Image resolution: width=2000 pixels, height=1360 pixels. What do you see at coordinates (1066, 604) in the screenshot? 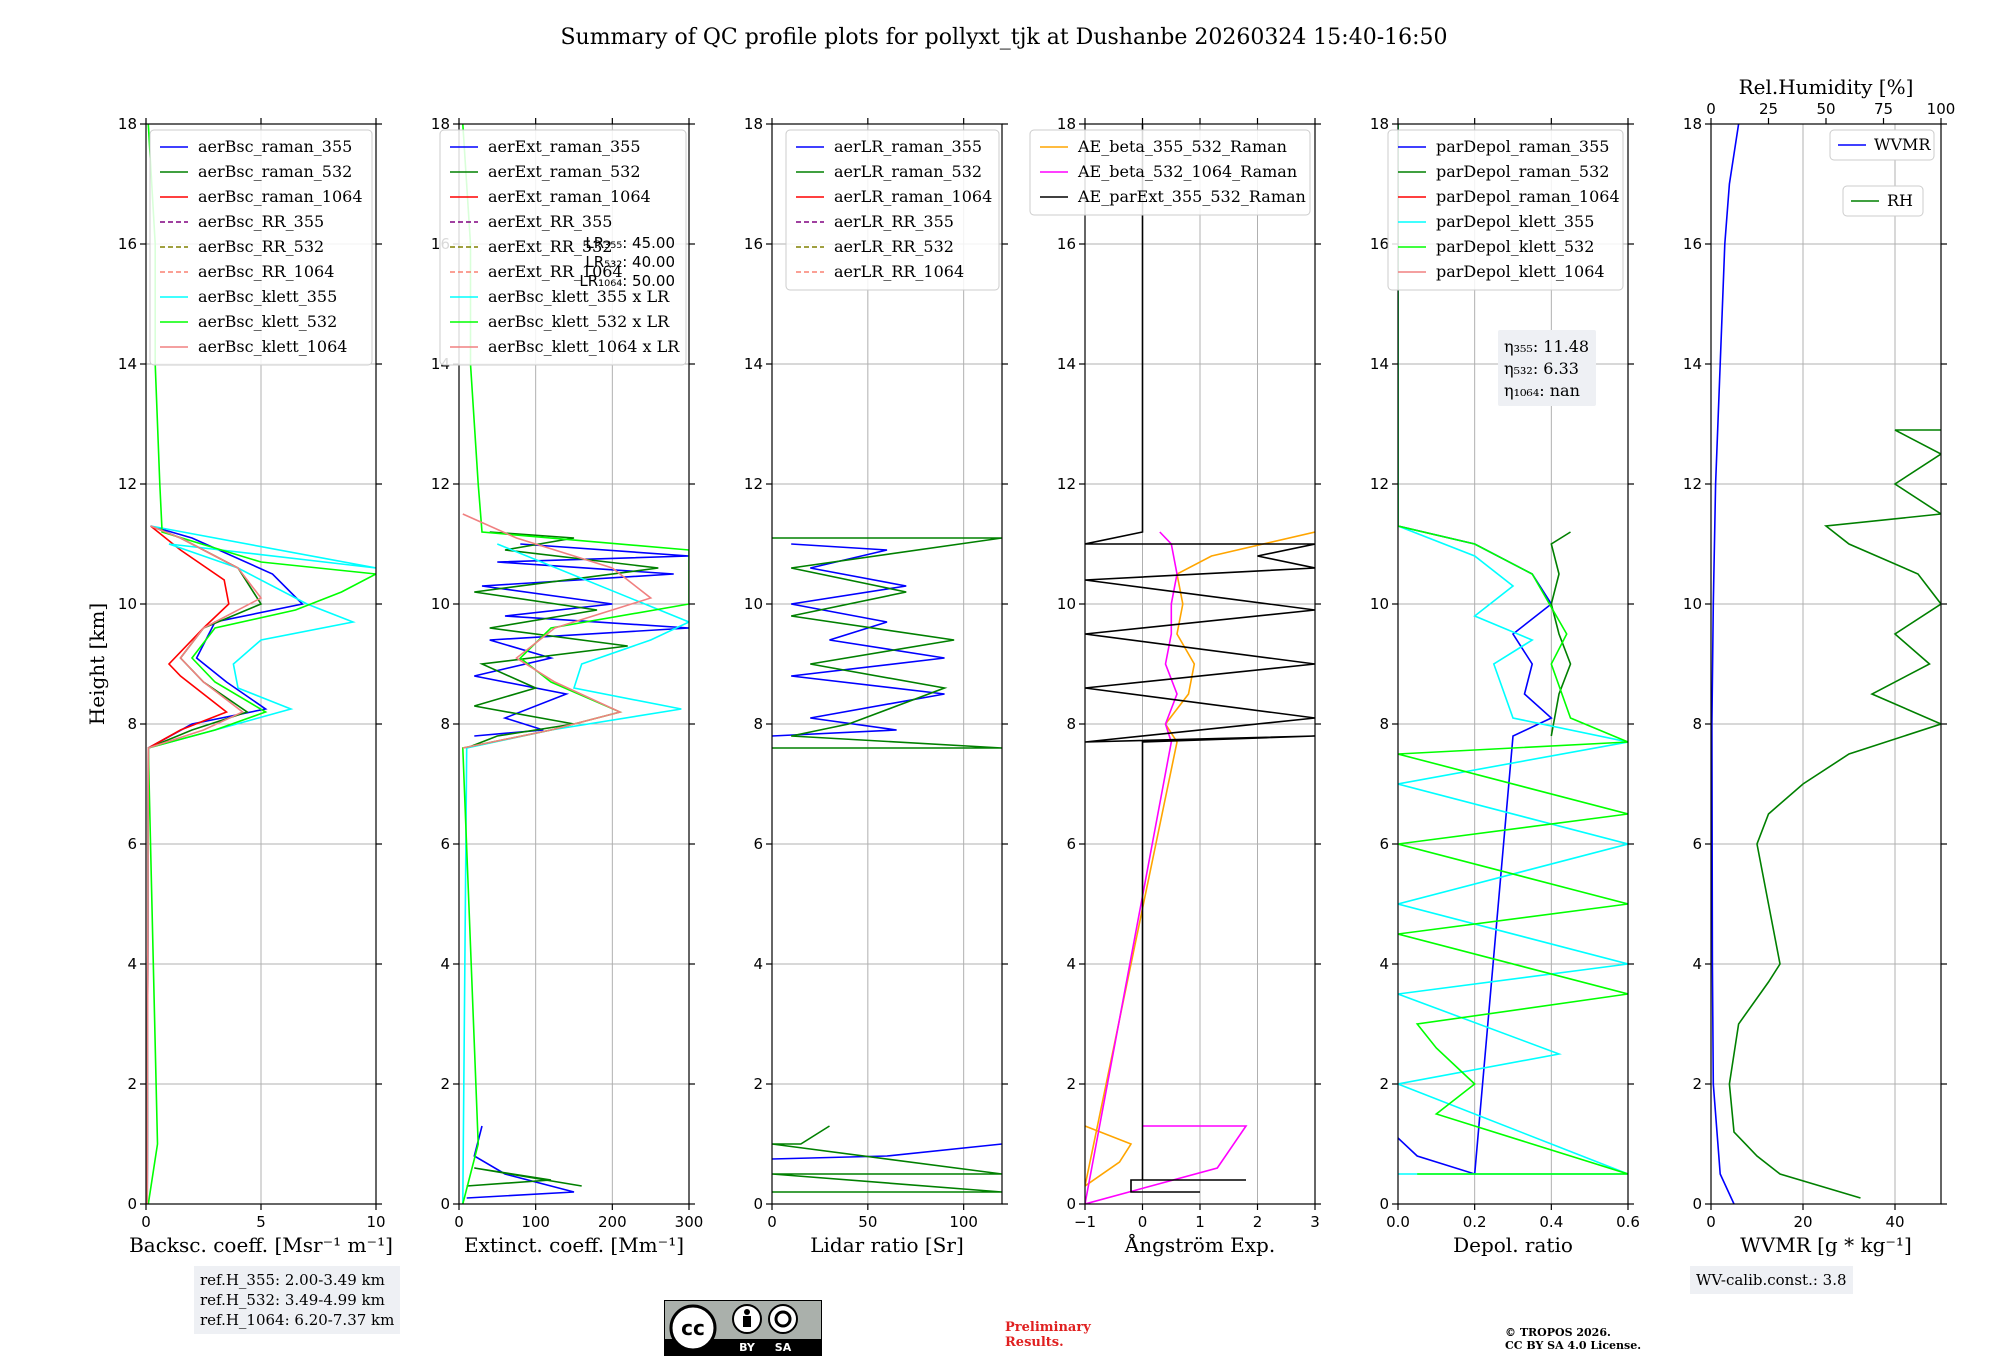
I see `y-tick-label: 10` at bounding box center [1066, 604].